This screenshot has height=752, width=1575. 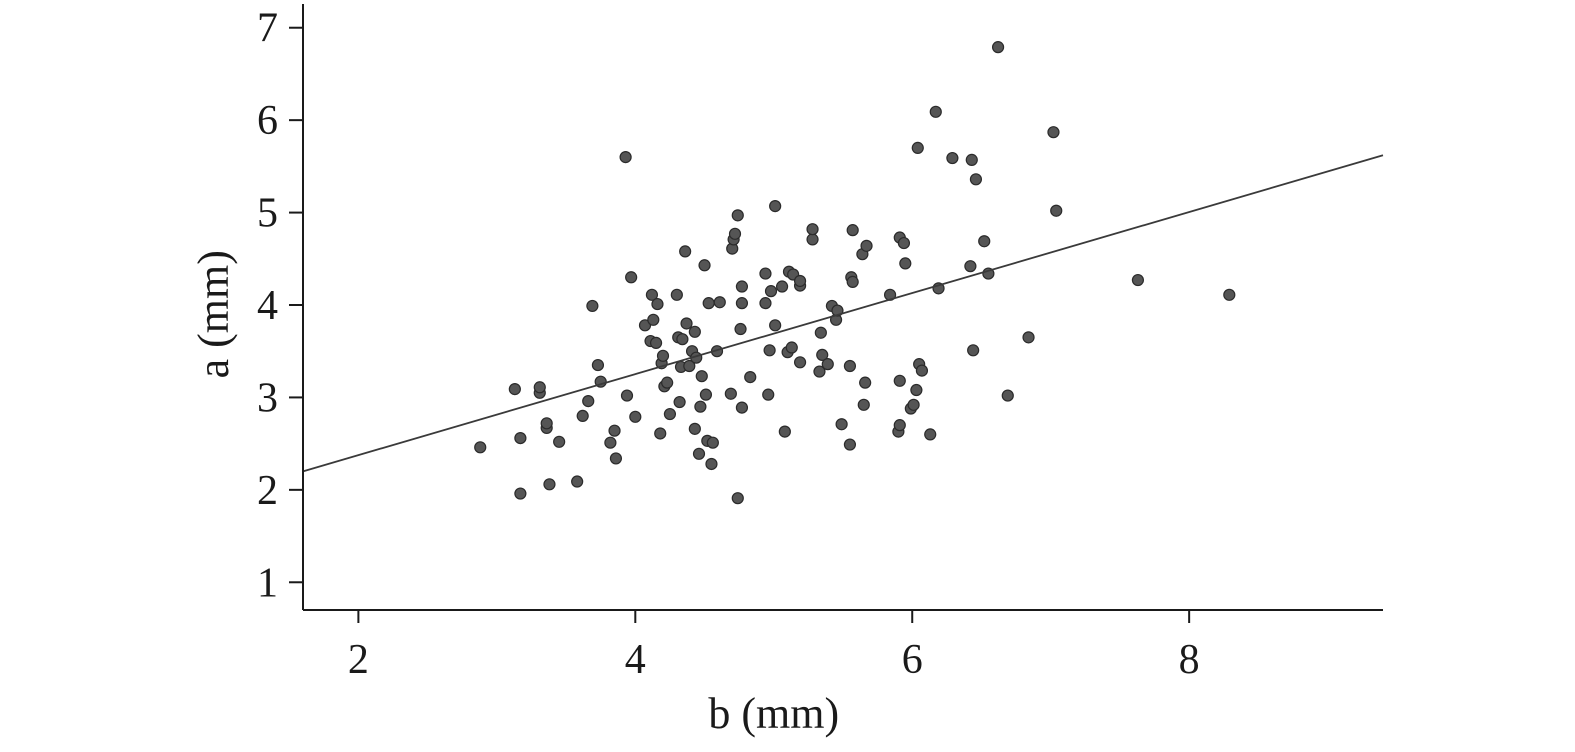 I want to click on y-tick-label: 3, so click(x=267, y=398).